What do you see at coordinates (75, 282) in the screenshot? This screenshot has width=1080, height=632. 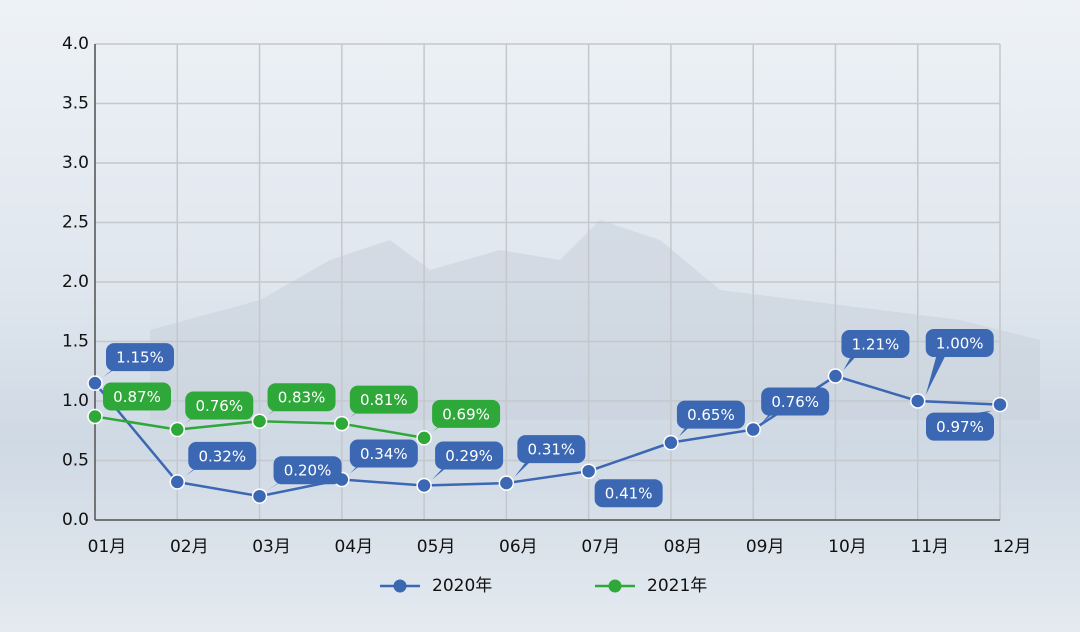 I see `y-tick-label: 2.0` at bounding box center [75, 282].